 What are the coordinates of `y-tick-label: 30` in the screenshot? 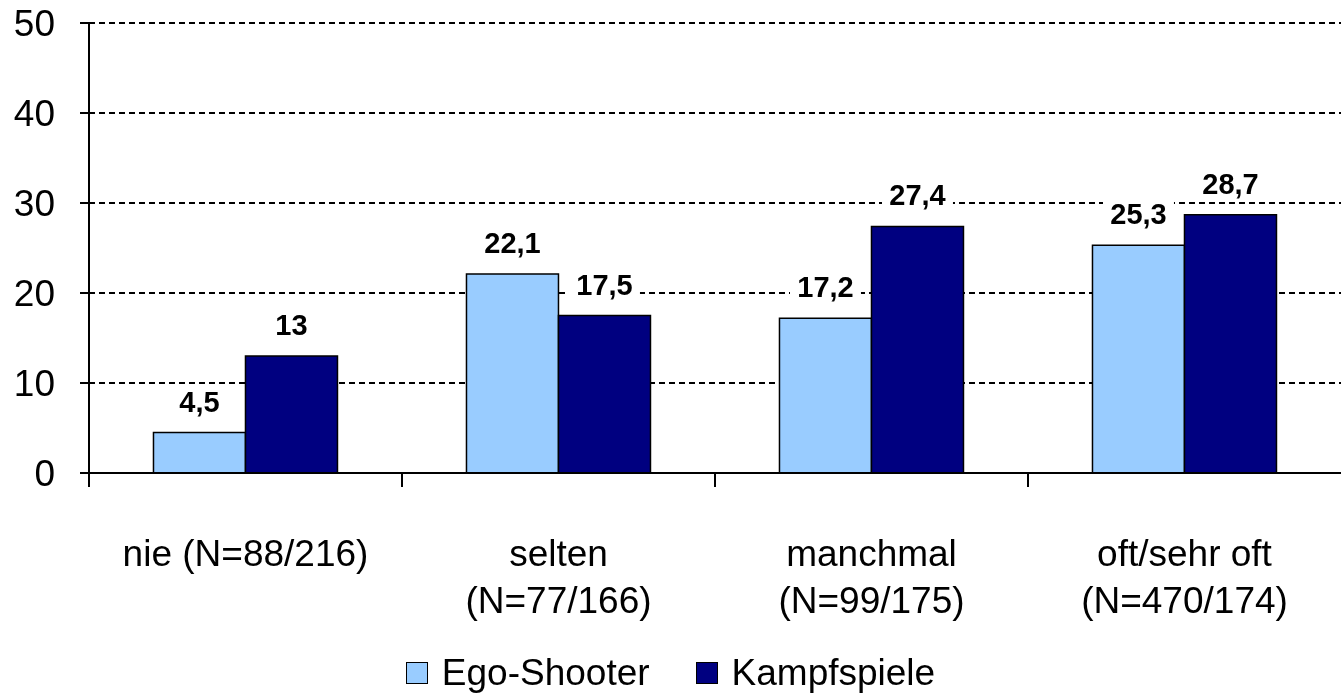 It's located at (34, 204).